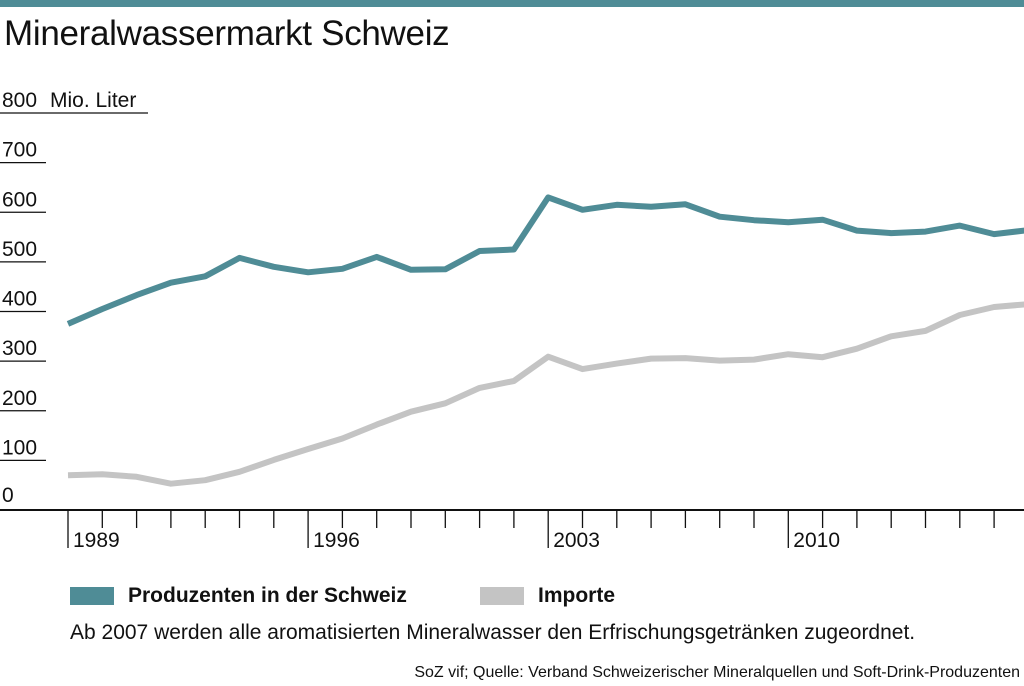 Image resolution: width=1024 pixels, height=686 pixels. What do you see at coordinates (74, 298) in the screenshot?
I see `y-axis-ticks: 0 100 200 300 400 500 600 700 800 Mio. Liter` at bounding box center [74, 298].